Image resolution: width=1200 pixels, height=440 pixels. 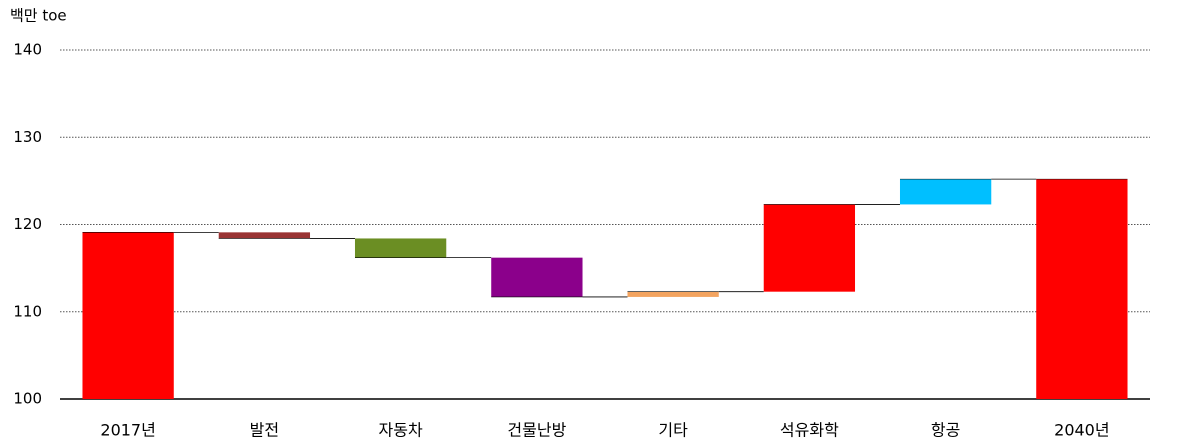 I want to click on x-tick-label: 건물난방, so click(x=536, y=430).